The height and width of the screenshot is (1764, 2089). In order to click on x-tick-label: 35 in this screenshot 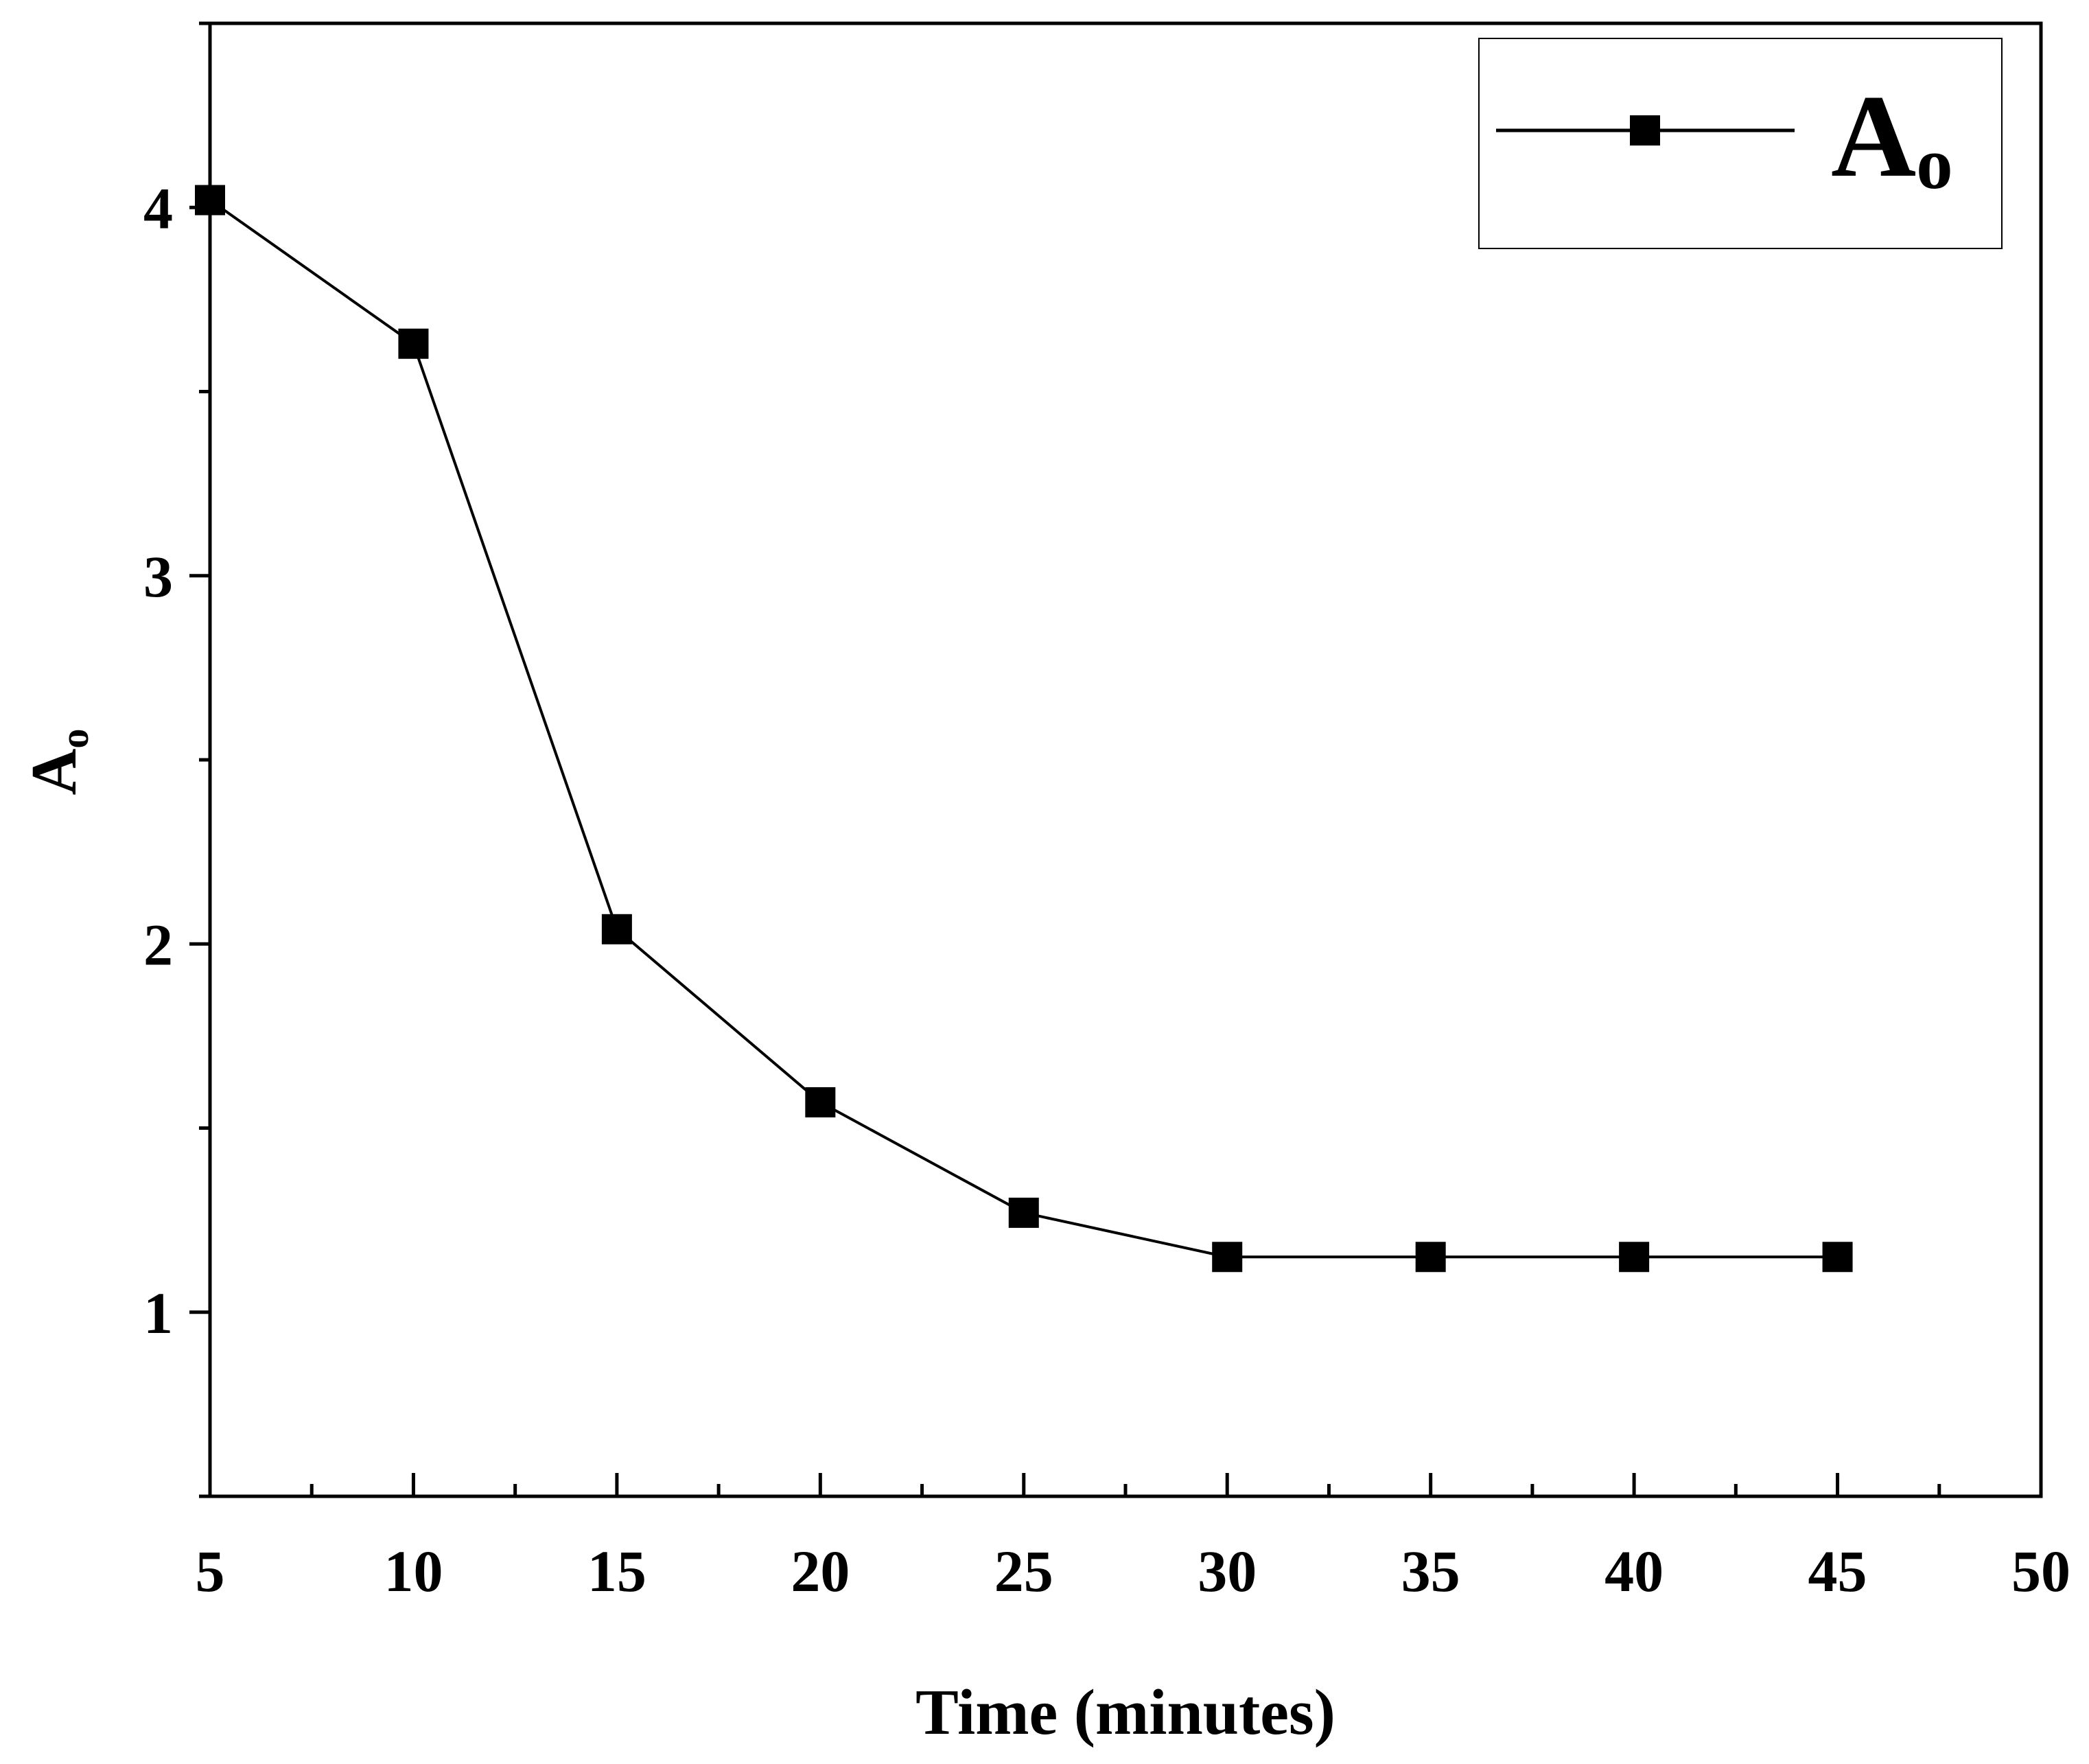, I will do `click(1430, 1571)`.